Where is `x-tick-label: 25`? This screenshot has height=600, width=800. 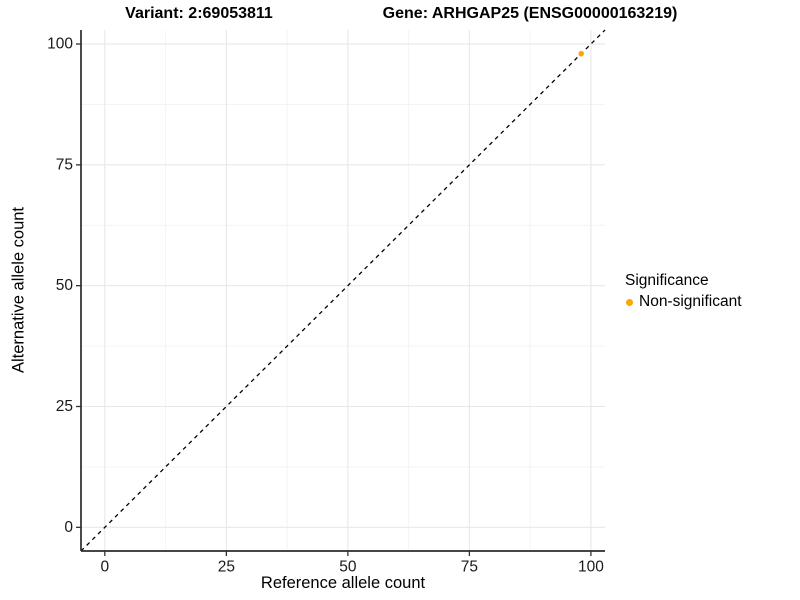
x-tick-label: 25 is located at coordinates (226, 566).